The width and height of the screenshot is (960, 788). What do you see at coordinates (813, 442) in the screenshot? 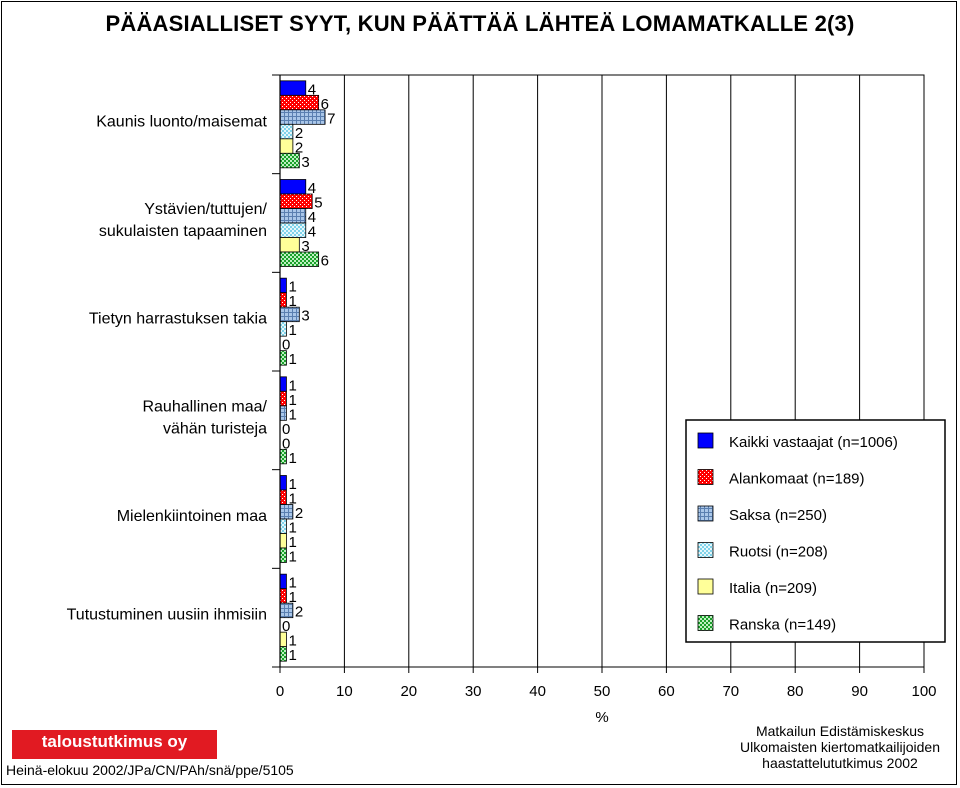
I see `legend-label: Kaikki vastaajat (n=1006)` at bounding box center [813, 442].